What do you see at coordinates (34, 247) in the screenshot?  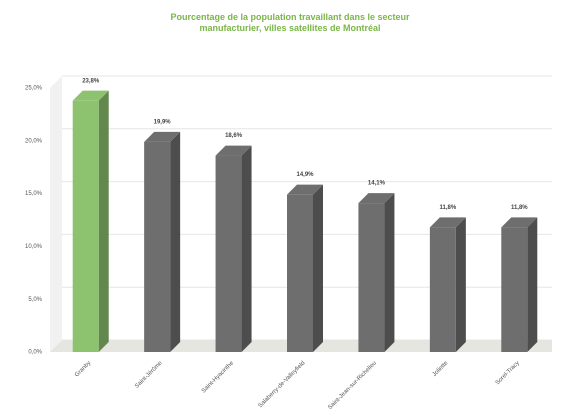 I see `y-tick-label: 10,0%` at bounding box center [34, 247].